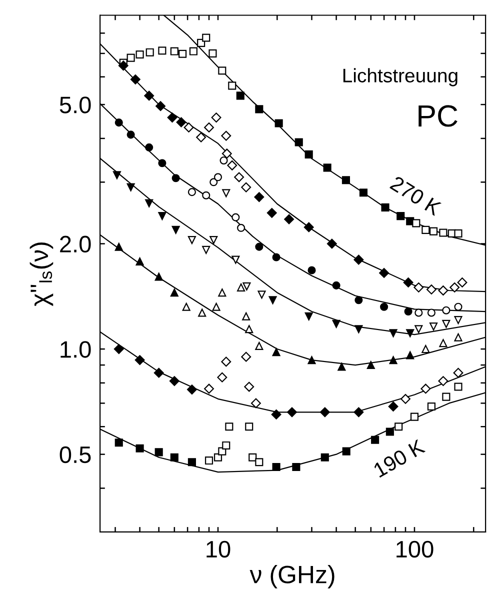 The image size is (488, 610). I want to click on x-tick-label: 100, so click(415, 549).